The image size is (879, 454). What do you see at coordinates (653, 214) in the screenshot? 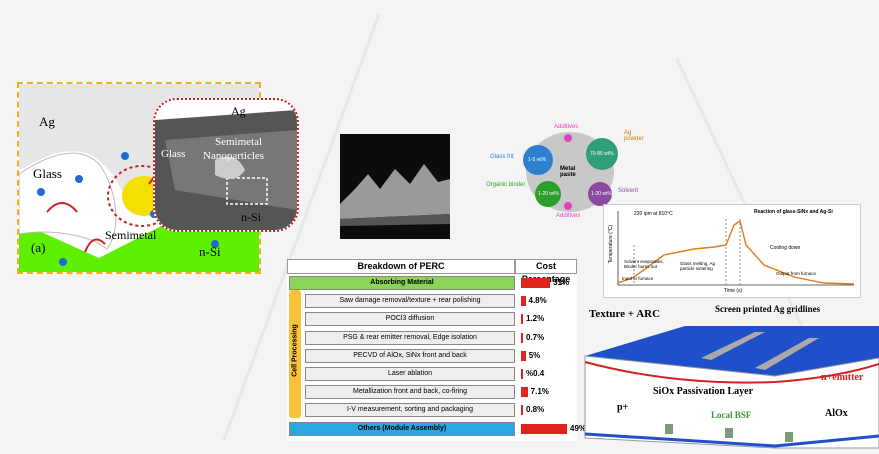
I see `chart-legend: 220 ipm at 810°C` at bounding box center [653, 214].